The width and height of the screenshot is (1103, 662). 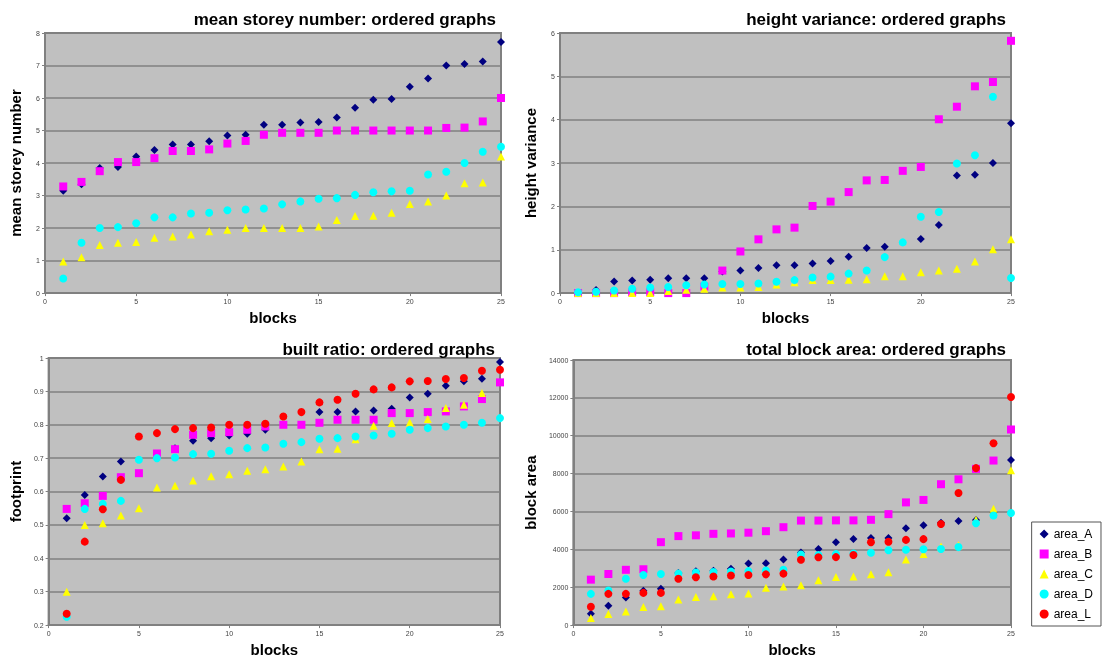 What do you see at coordinates (1073, 534) in the screenshot?
I see `legend-label: area_A` at bounding box center [1073, 534].